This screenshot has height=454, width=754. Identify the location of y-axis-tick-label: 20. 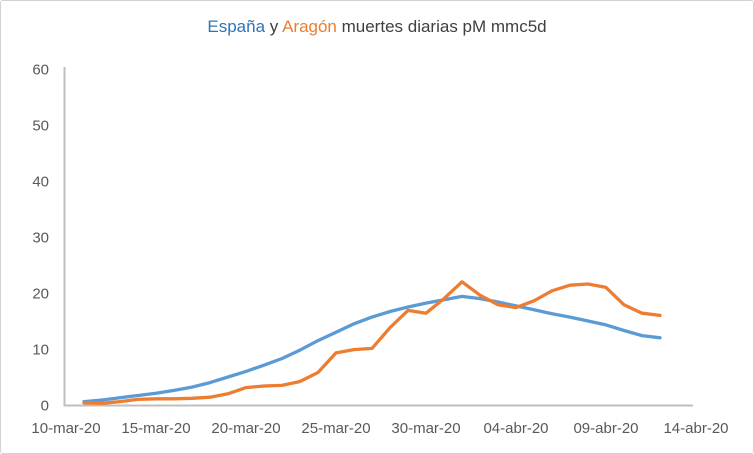
(40, 294).